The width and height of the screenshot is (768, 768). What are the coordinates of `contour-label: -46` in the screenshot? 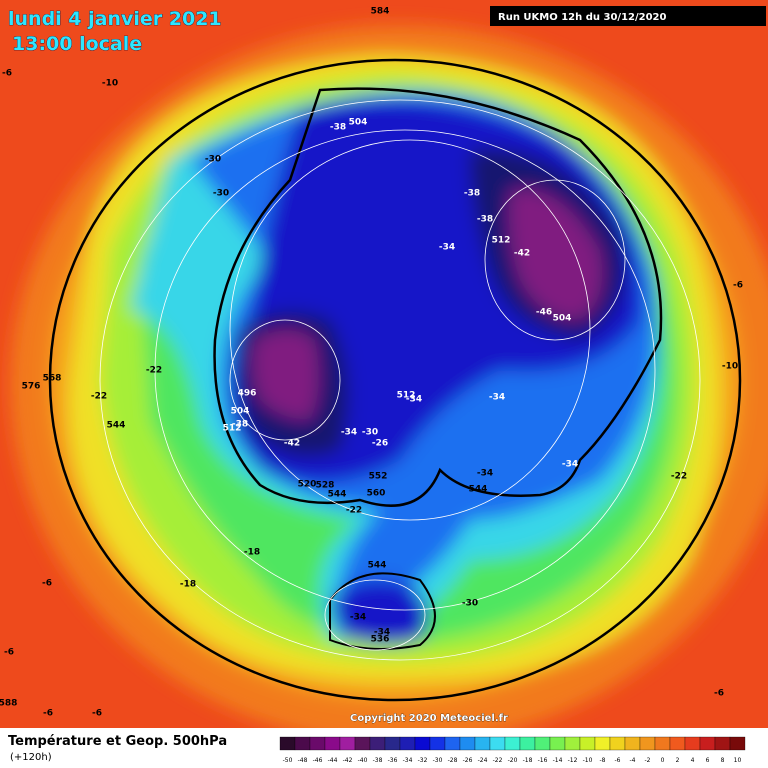 It's located at (544, 313).